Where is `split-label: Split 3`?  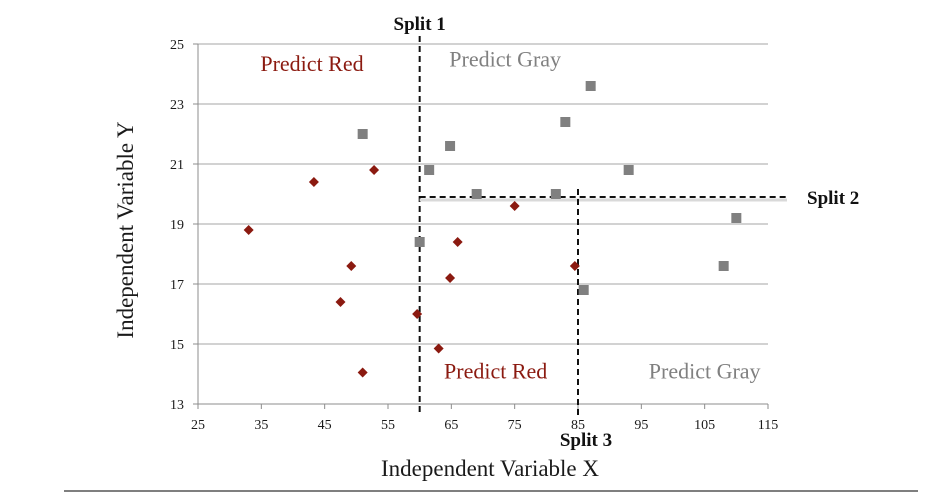 split-label: Split 3 is located at coordinates (586, 440).